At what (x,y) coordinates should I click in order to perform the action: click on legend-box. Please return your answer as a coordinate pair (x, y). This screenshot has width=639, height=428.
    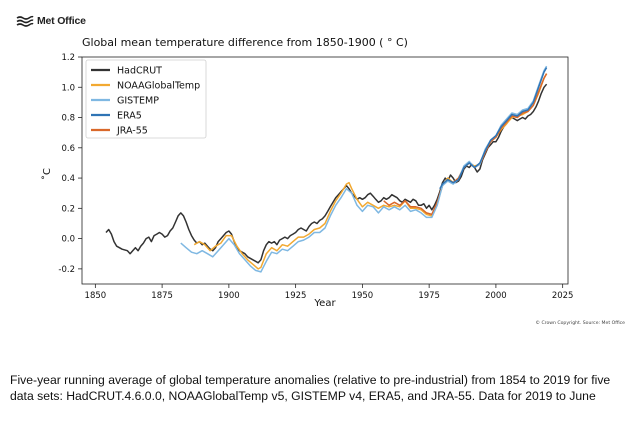
    Looking at the image, I should click on (146, 99).